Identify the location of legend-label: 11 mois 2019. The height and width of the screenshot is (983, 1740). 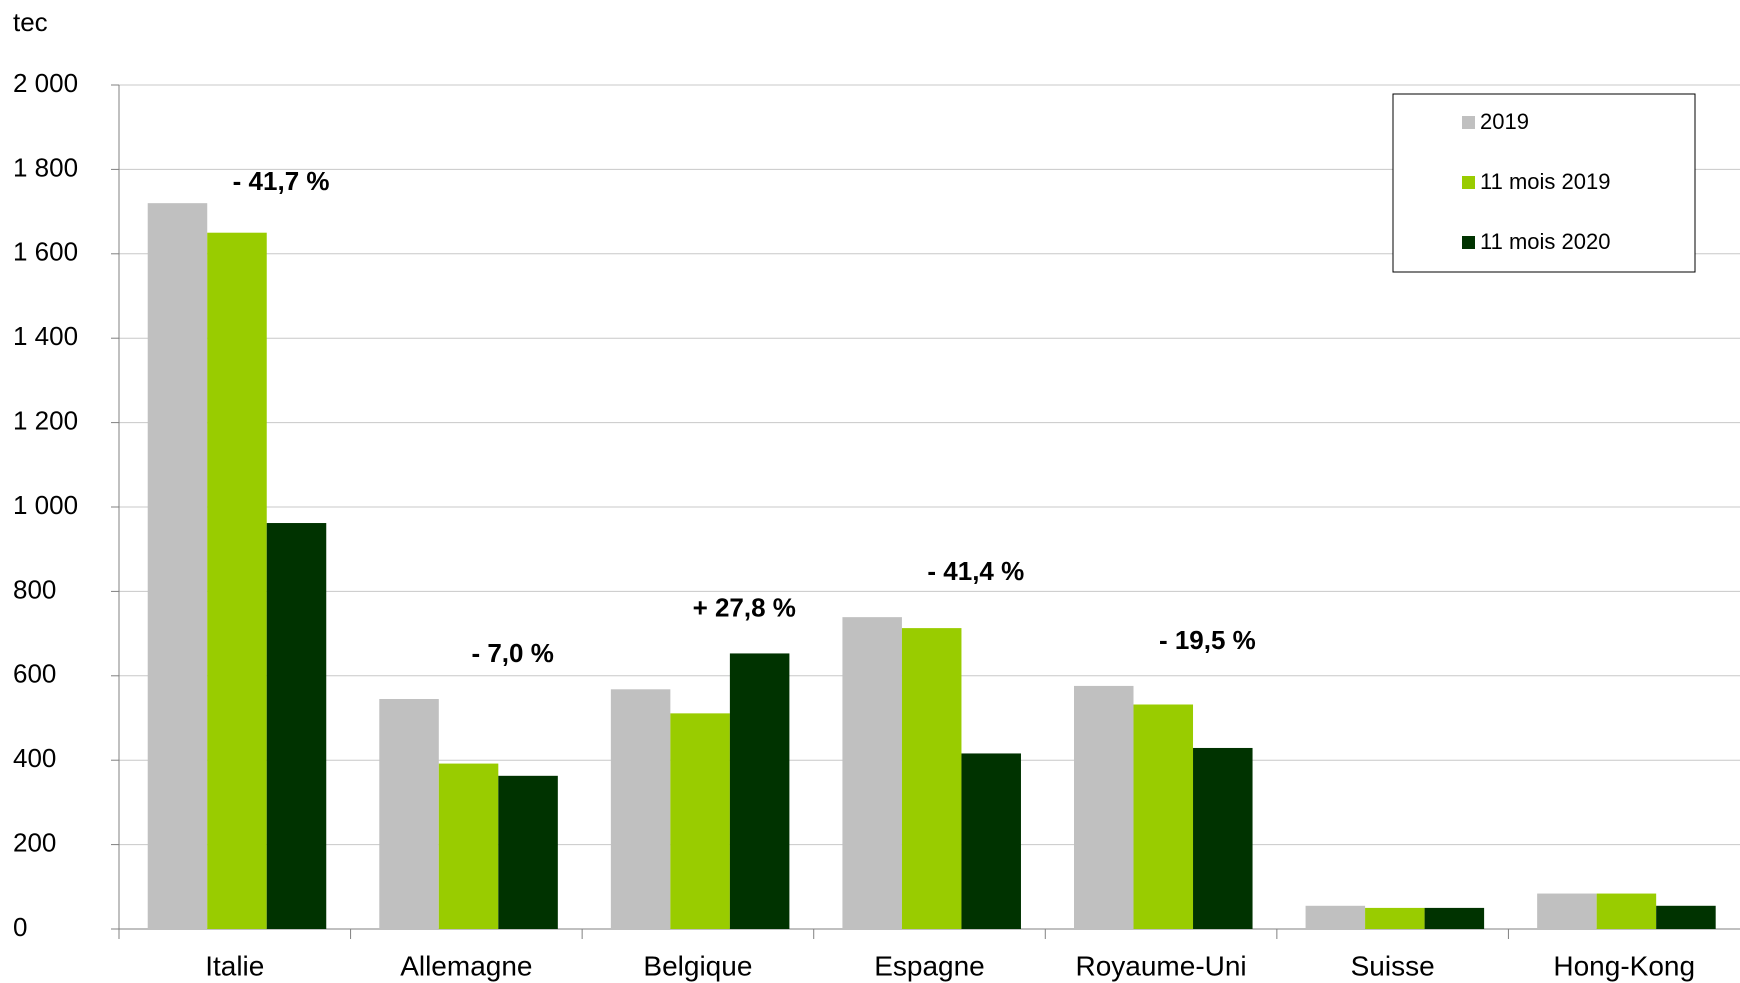
(1545, 181).